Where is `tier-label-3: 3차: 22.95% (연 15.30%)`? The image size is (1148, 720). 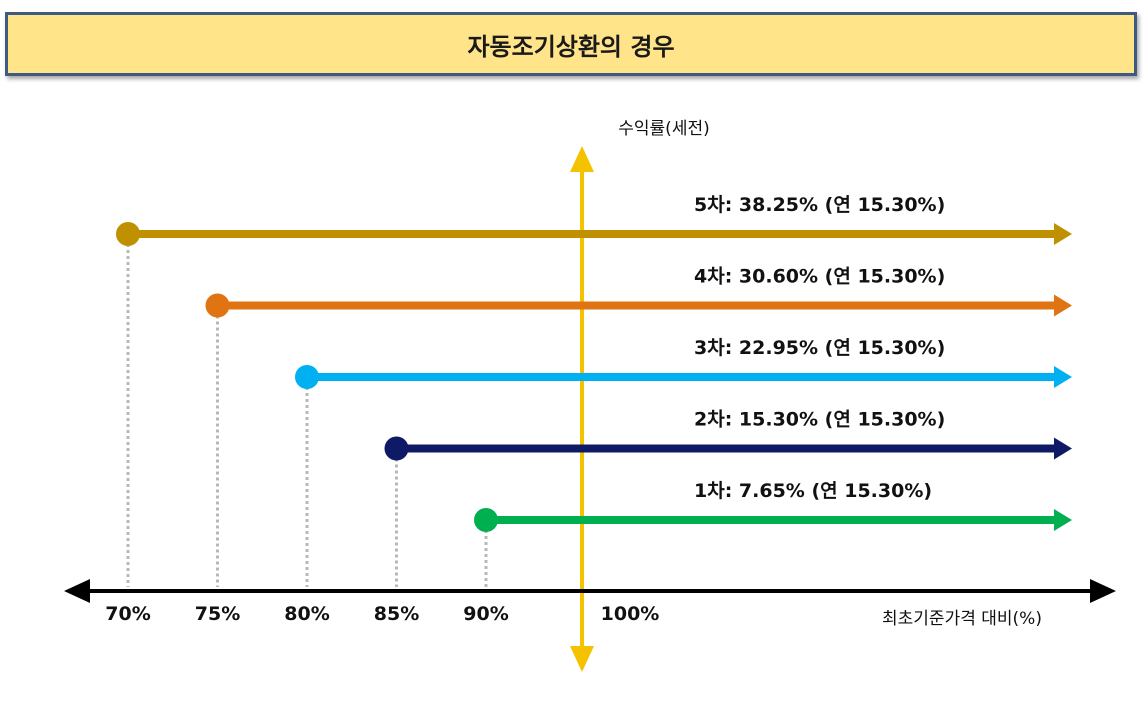 tier-label-3: 3차: 22.95% (연 15.30%) is located at coordinates (819, 348).